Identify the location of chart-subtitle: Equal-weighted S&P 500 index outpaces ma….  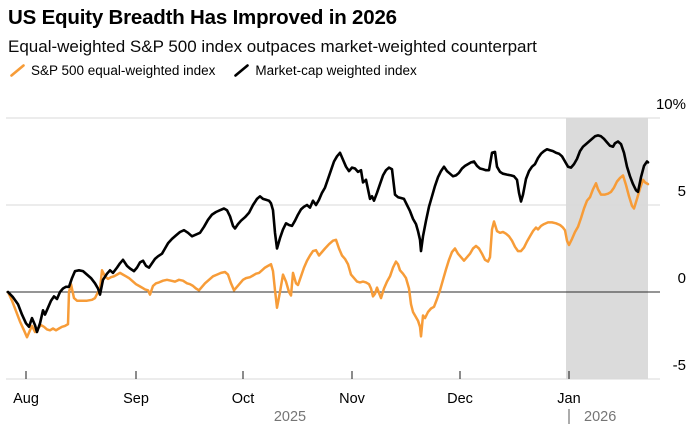
(272, 46).